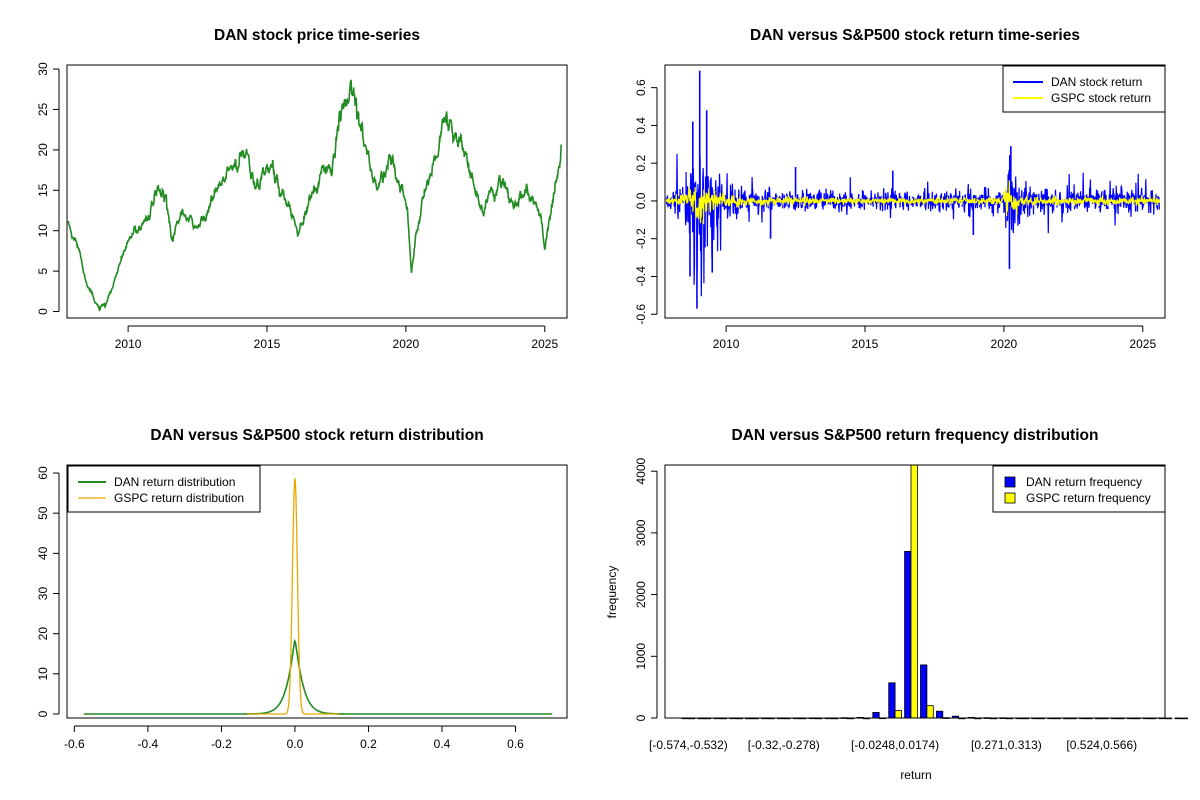 Image resolution: width=1200 pixels, height=800 pixels. What do you see at coordinates (915, 775) in the screenshot?
I see `x-axis-label: return` at bounding box center [915, 775].